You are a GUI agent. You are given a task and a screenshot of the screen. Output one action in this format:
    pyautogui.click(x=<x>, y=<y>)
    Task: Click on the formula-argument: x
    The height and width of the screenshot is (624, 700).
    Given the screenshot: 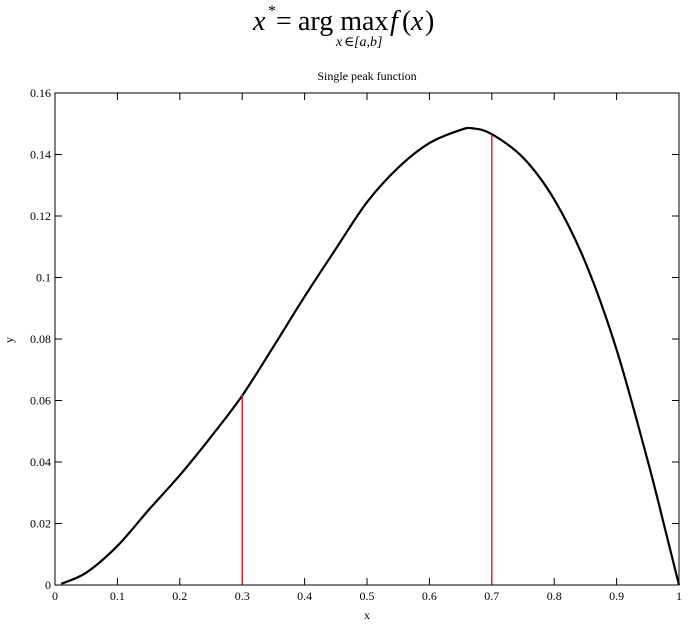 What is the action you would take?
    pyautogui.click(x=417, y=21)
    